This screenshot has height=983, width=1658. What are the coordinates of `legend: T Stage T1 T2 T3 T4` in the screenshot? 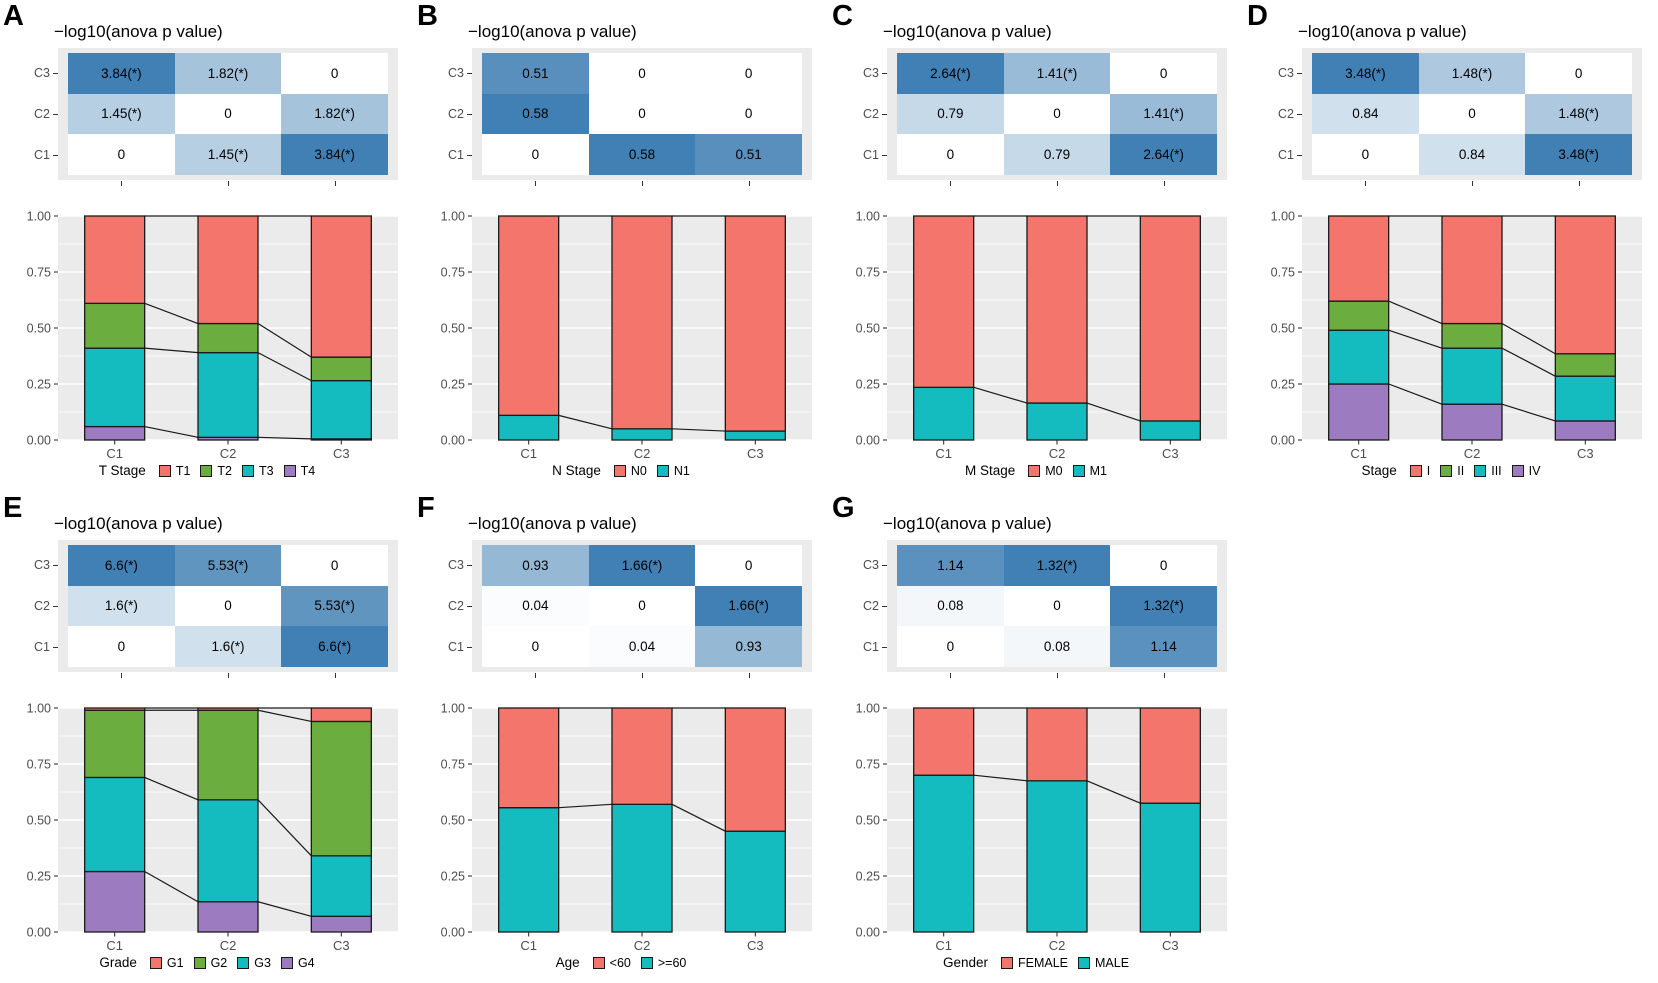 It's located at (207, 470).